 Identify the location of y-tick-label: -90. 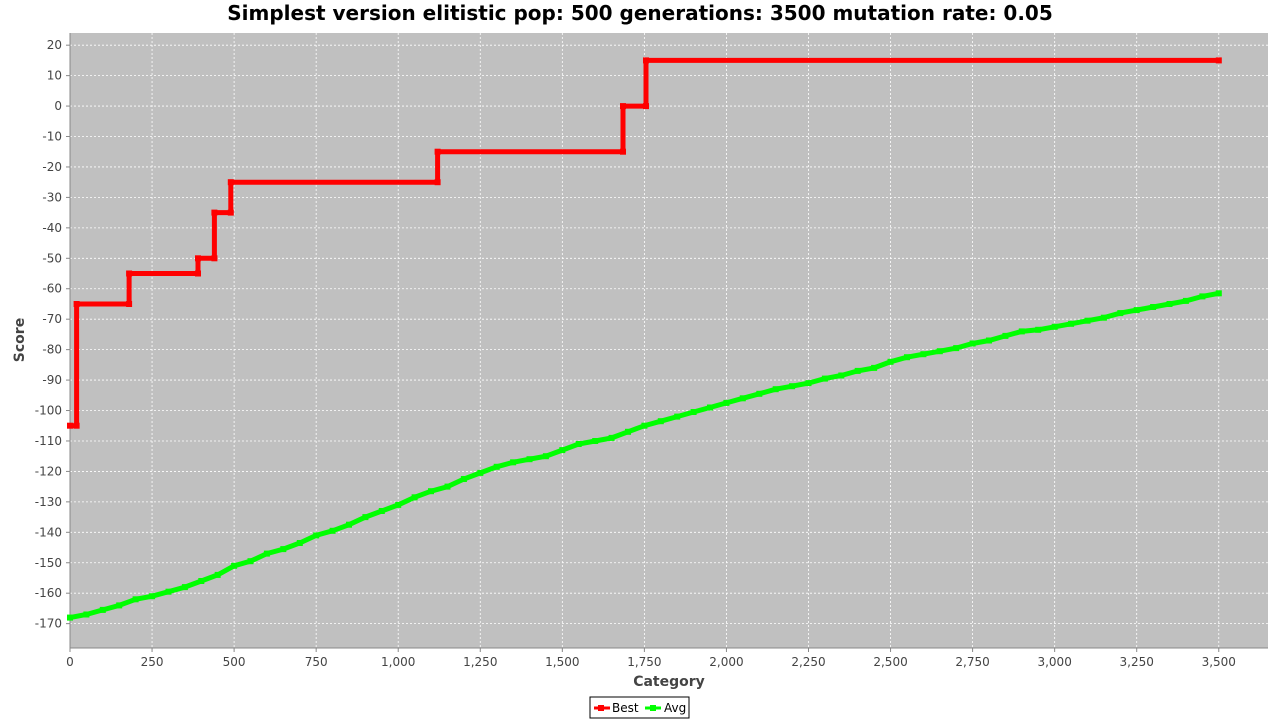
(52, 380).